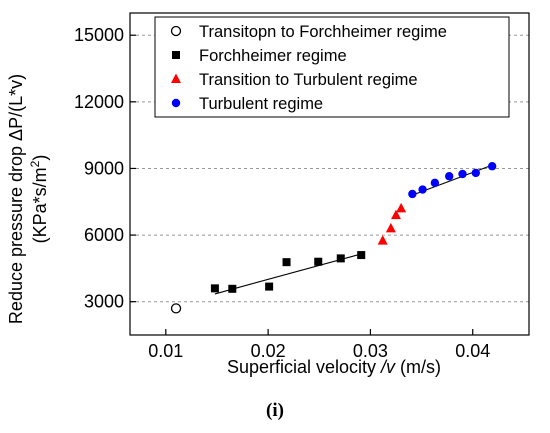  What do you see at coordinates (323, 32) in the screenshot?
I see `legend-label: Transitopn to Forchheimer regime` at bounding box center [323, 32].